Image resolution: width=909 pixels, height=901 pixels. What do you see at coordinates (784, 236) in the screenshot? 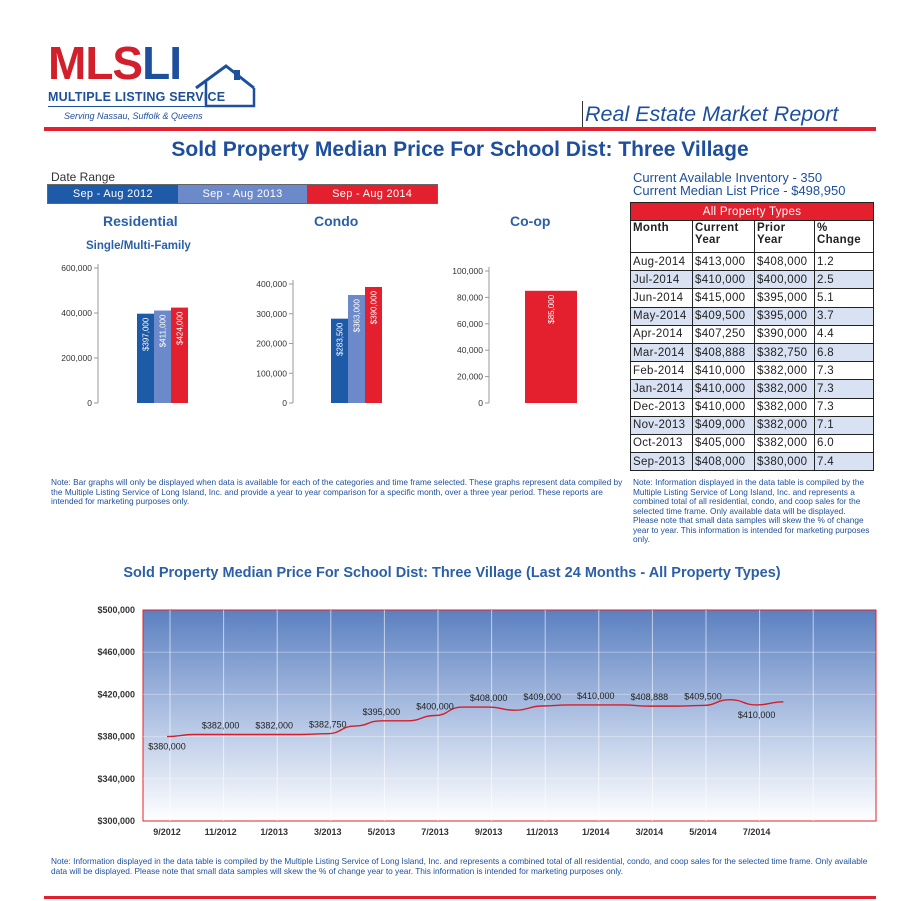
I see `header-prior-year: Prior Year` at bounding box center [784, 236].